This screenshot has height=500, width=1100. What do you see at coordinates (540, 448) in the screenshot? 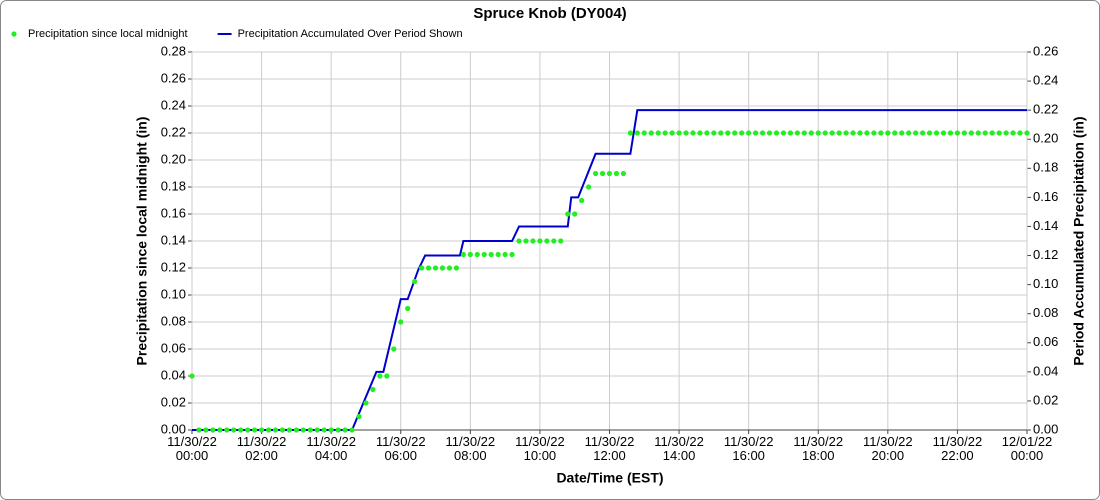
I see `x-tick-label: 11/30/22 10:00` at bounding box center [540, 448].